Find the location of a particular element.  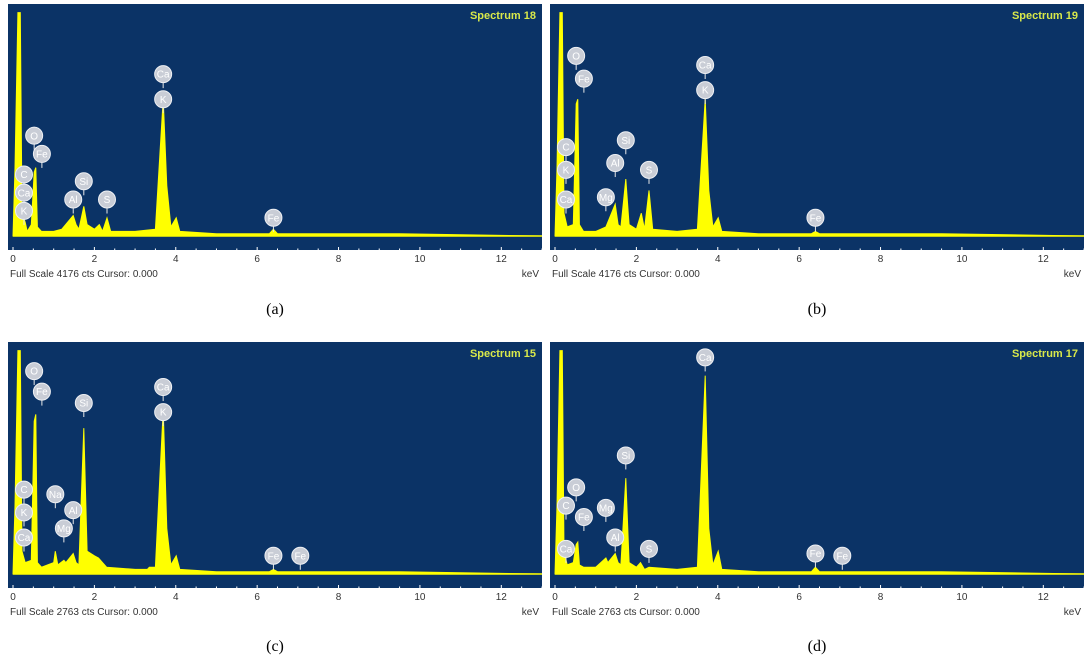

caption-c: (c) is located at coordinates (275, 646).